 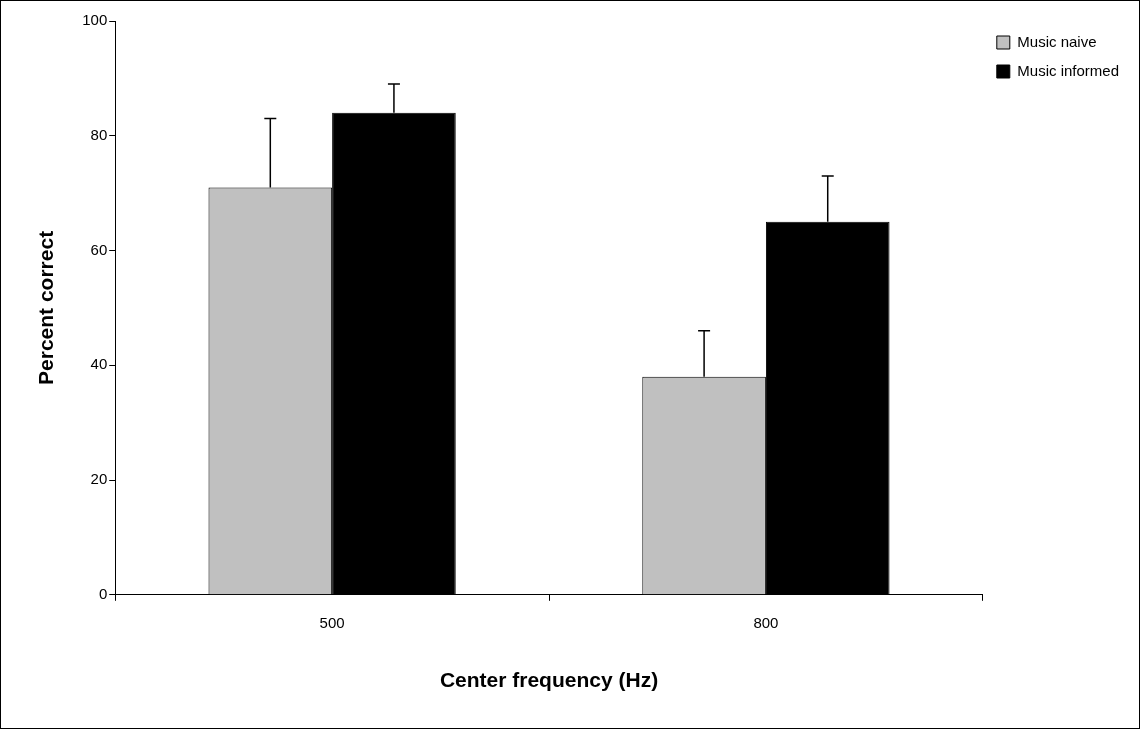 I want to click on legend-label: Music informed, so click(x=1068, y=70).